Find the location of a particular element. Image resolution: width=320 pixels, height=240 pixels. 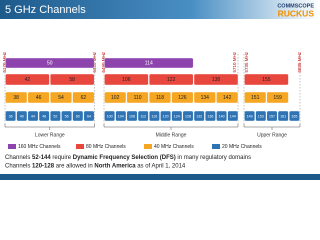

note-segment: Dynamic Frequency Selection (DFS) is located at coordinates (124, 158).